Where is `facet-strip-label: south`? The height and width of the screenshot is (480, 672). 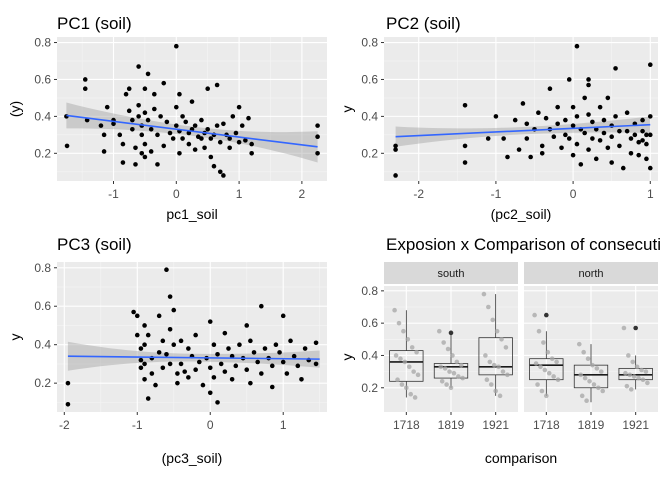 facet-strip-label: south is located at coordinates (451, 274).